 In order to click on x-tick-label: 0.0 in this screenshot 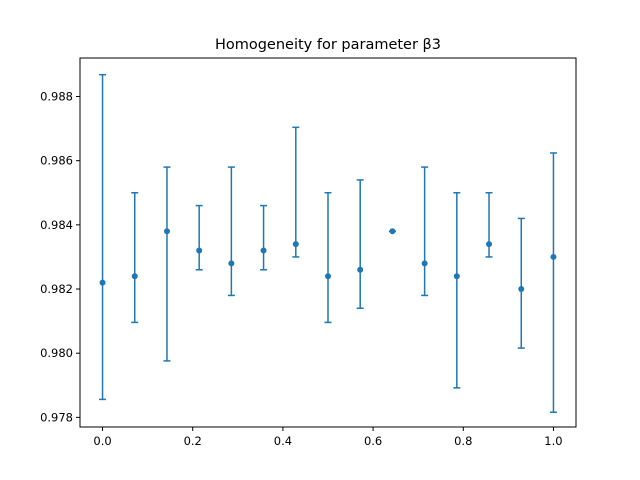, I will do `click(102, 441)`.